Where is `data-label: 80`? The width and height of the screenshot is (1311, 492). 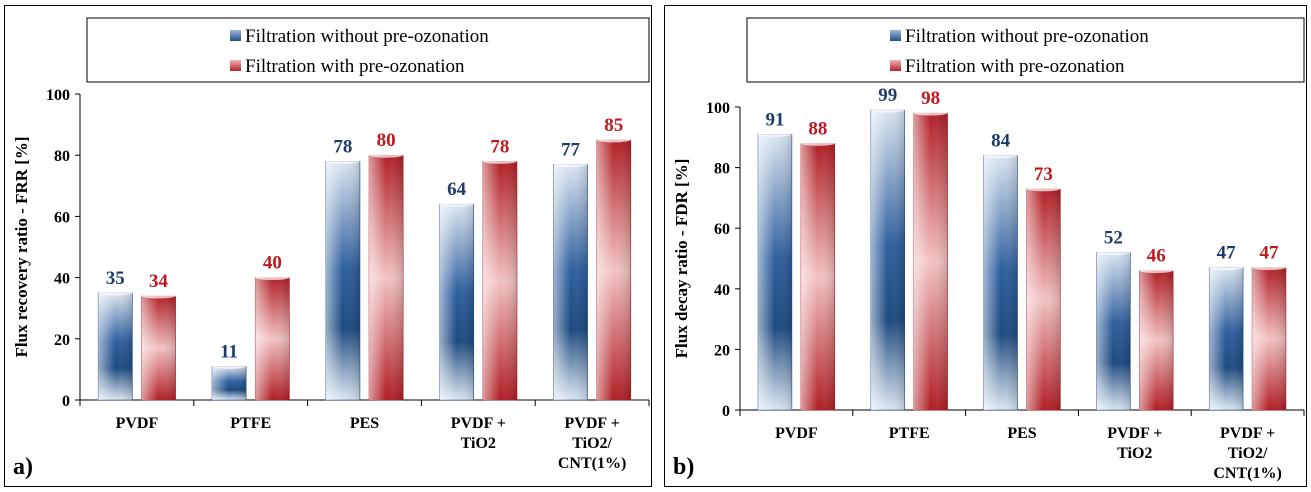 data-label: 80 is located at coordinates (386, 140).